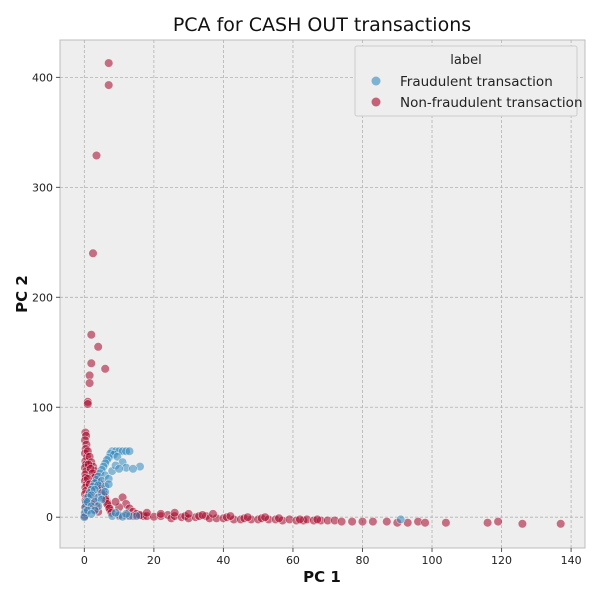 The height and width of the screenshot is (600, 600). What do you see at coordinates (322, 577) in the screenshot?
I see `x-axis-label: PC 1` at bounding box center [322, 577].